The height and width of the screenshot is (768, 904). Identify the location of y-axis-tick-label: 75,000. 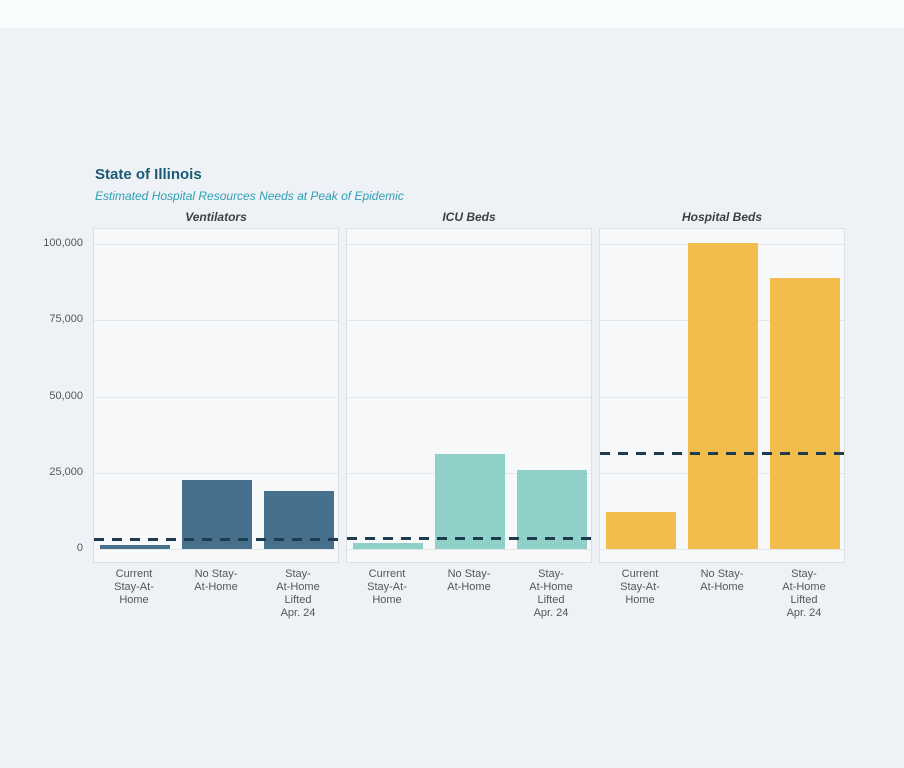
(66, 319).